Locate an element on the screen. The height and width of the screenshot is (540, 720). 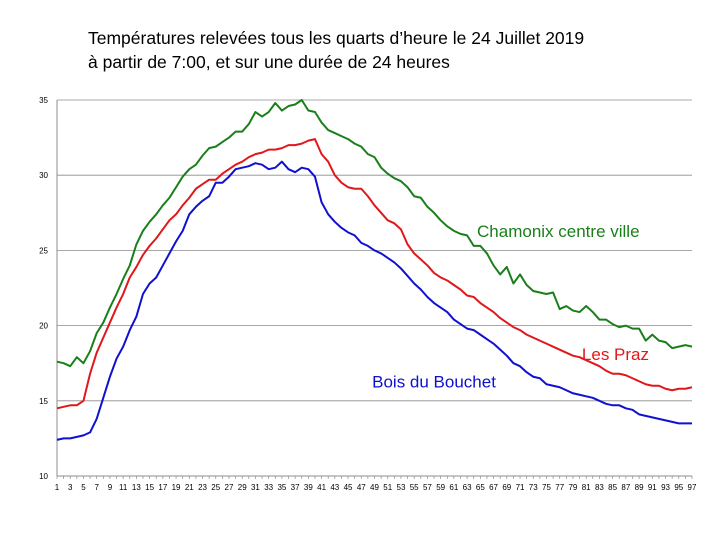
x-tick-label-69: 69 is located at coordinates (506, 487).